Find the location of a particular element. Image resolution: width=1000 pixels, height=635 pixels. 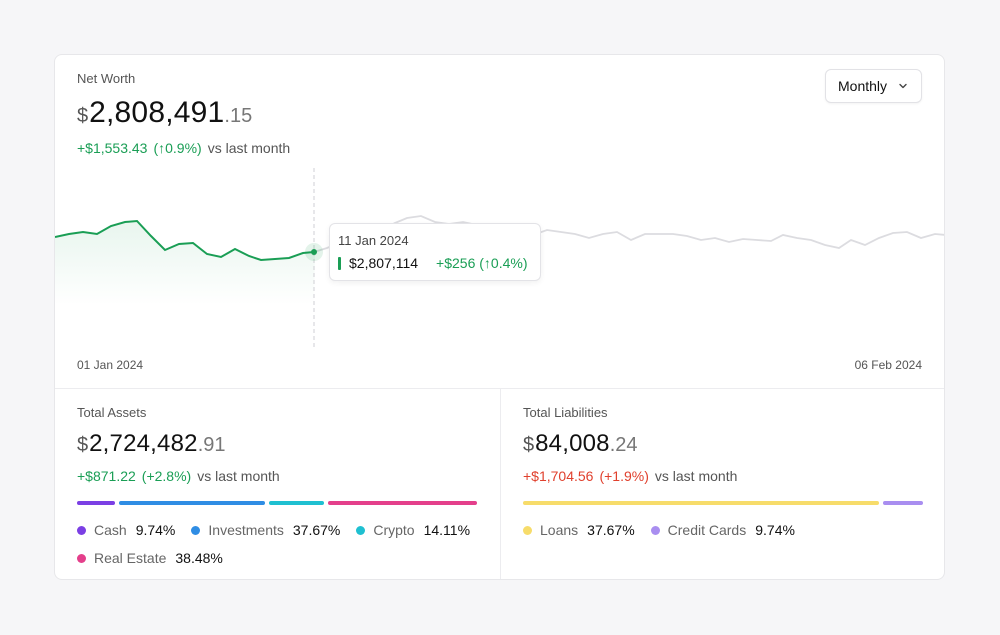

tooltip-series-marker is located at coordinates (339, 263).